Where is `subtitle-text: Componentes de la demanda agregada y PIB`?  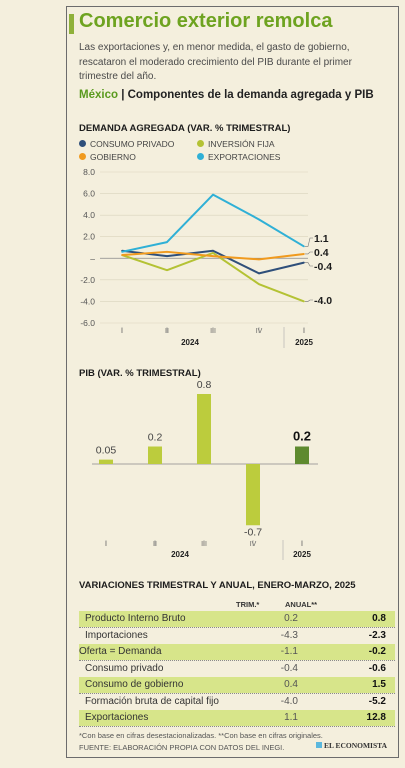
subtitle-text: Componentes de la demanda agregada y PIB is located at coordinates (250, 95).